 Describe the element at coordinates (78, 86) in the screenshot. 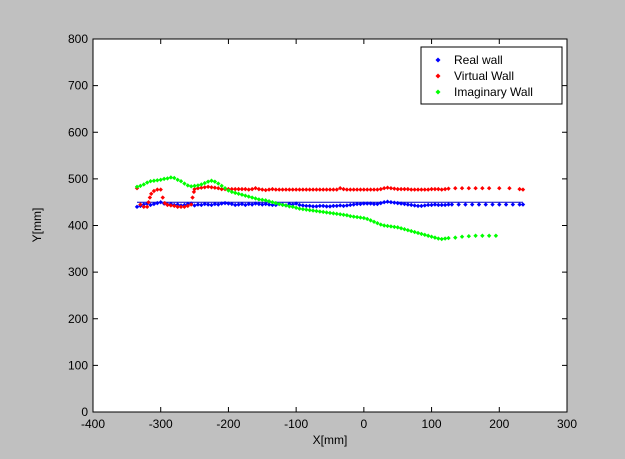

I see `y-tick-label: 700` at that location.